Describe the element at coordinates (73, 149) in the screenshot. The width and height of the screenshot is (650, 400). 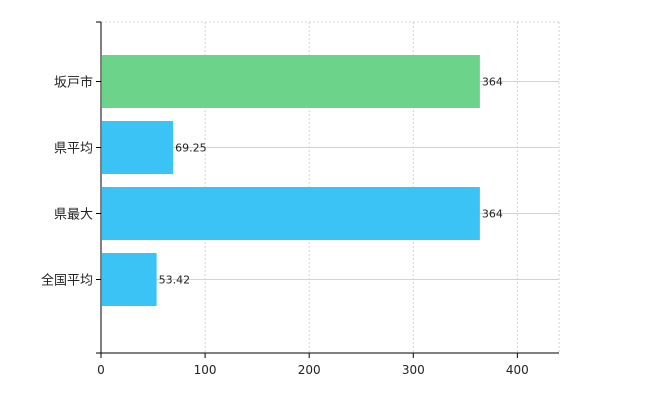
I see `category-label: 県平均` at that location.